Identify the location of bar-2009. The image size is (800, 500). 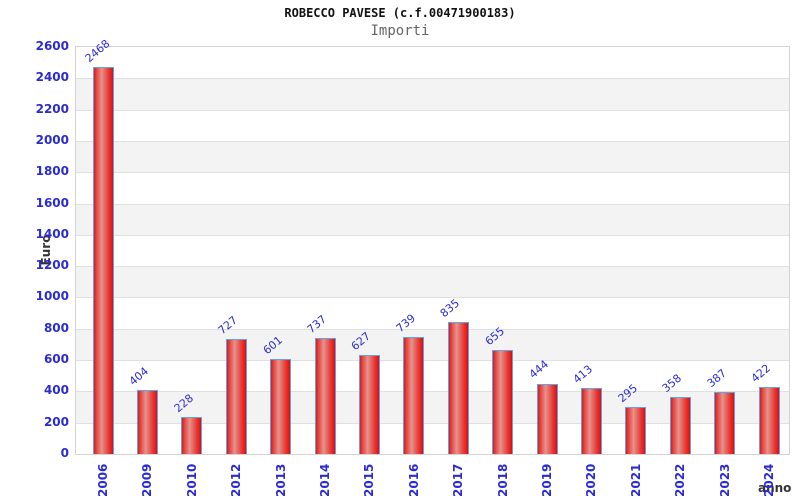
(147, 421).